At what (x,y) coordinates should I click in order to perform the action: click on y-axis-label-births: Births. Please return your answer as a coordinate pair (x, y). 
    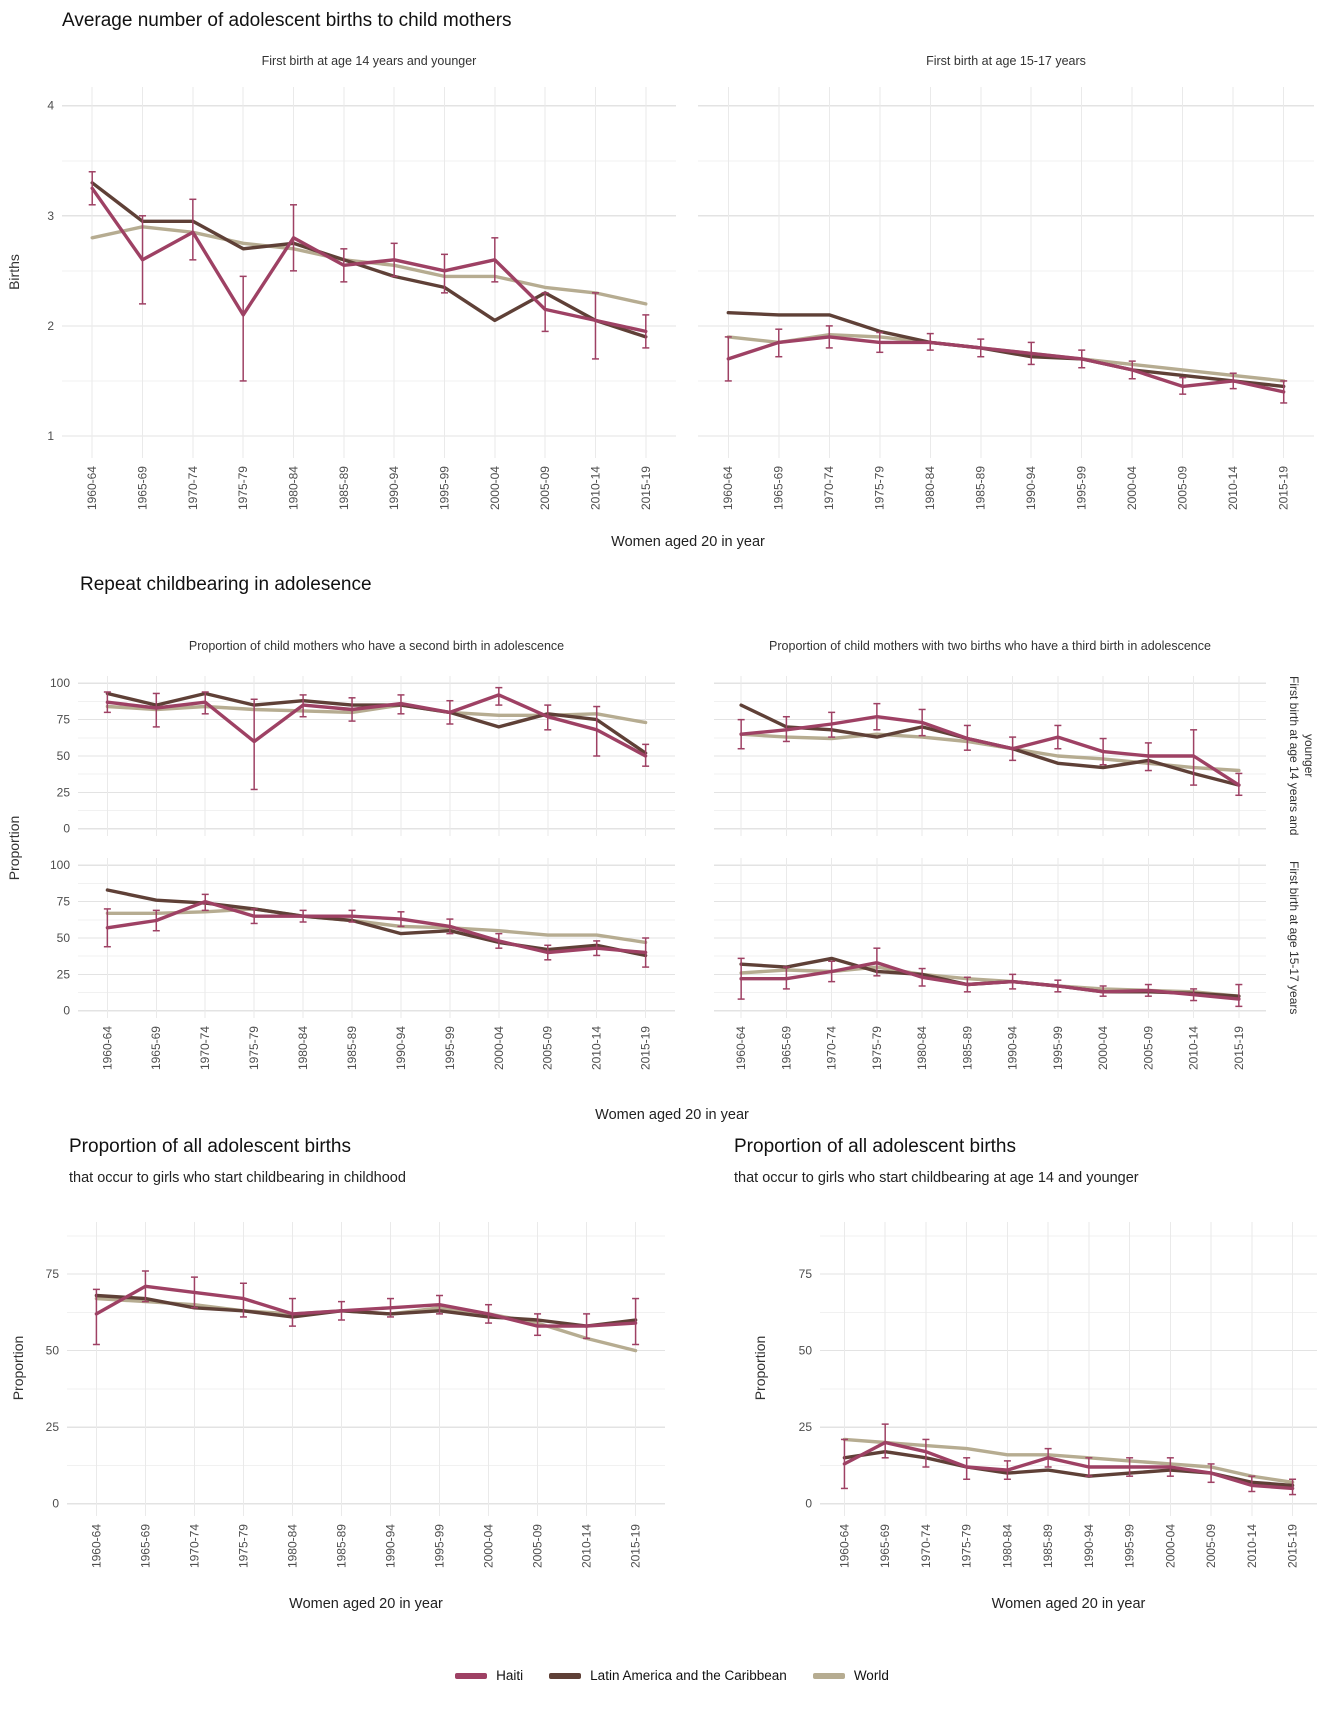
    Looking at the image, I should click on (14, 272).